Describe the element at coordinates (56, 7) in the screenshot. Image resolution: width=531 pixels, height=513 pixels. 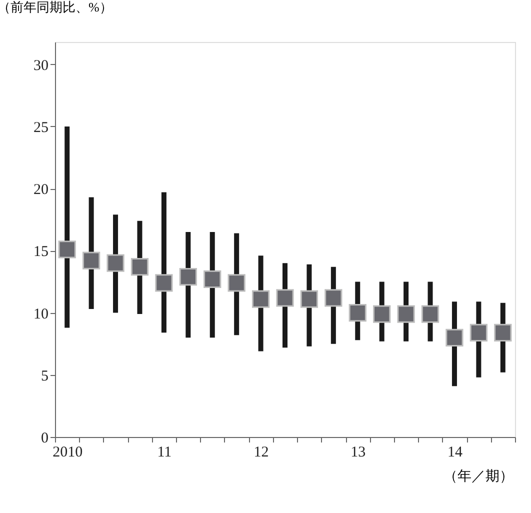
I see `y-axis-title: （前年同期比、%）` at that location.